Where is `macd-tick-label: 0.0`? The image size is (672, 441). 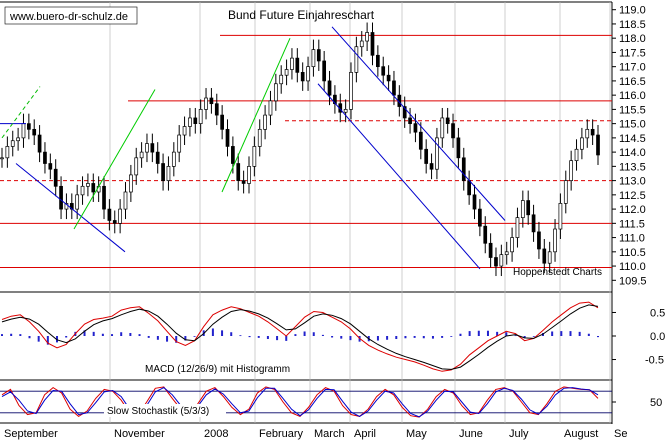 macd-tick-label: 0.0 is located at coordinates (657, 337).